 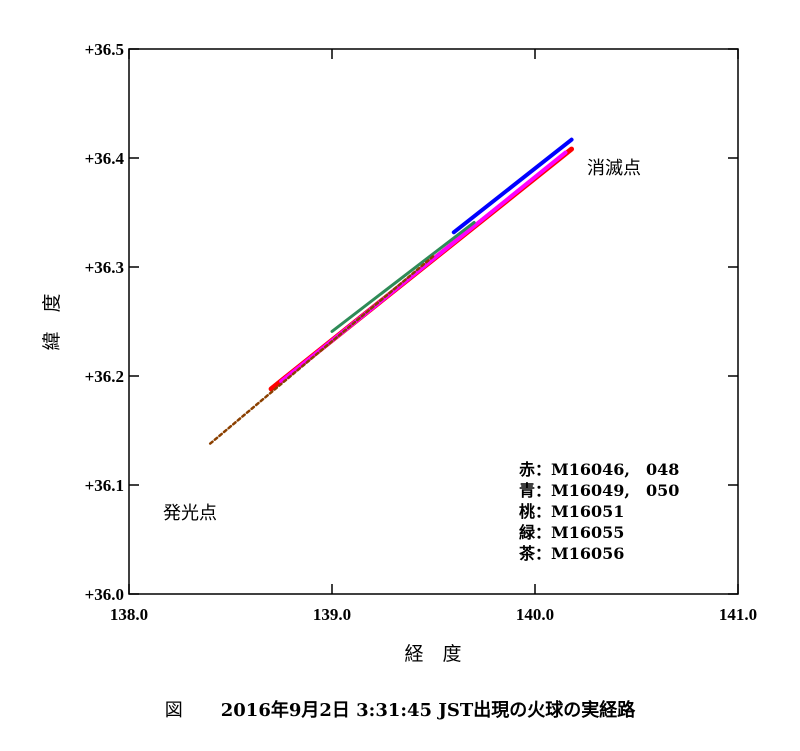 I want to click on y-tick-labels: +36.0 +36.1 +36.2 +36.3 +36.4 +36.5, so click(x=105, y=322).